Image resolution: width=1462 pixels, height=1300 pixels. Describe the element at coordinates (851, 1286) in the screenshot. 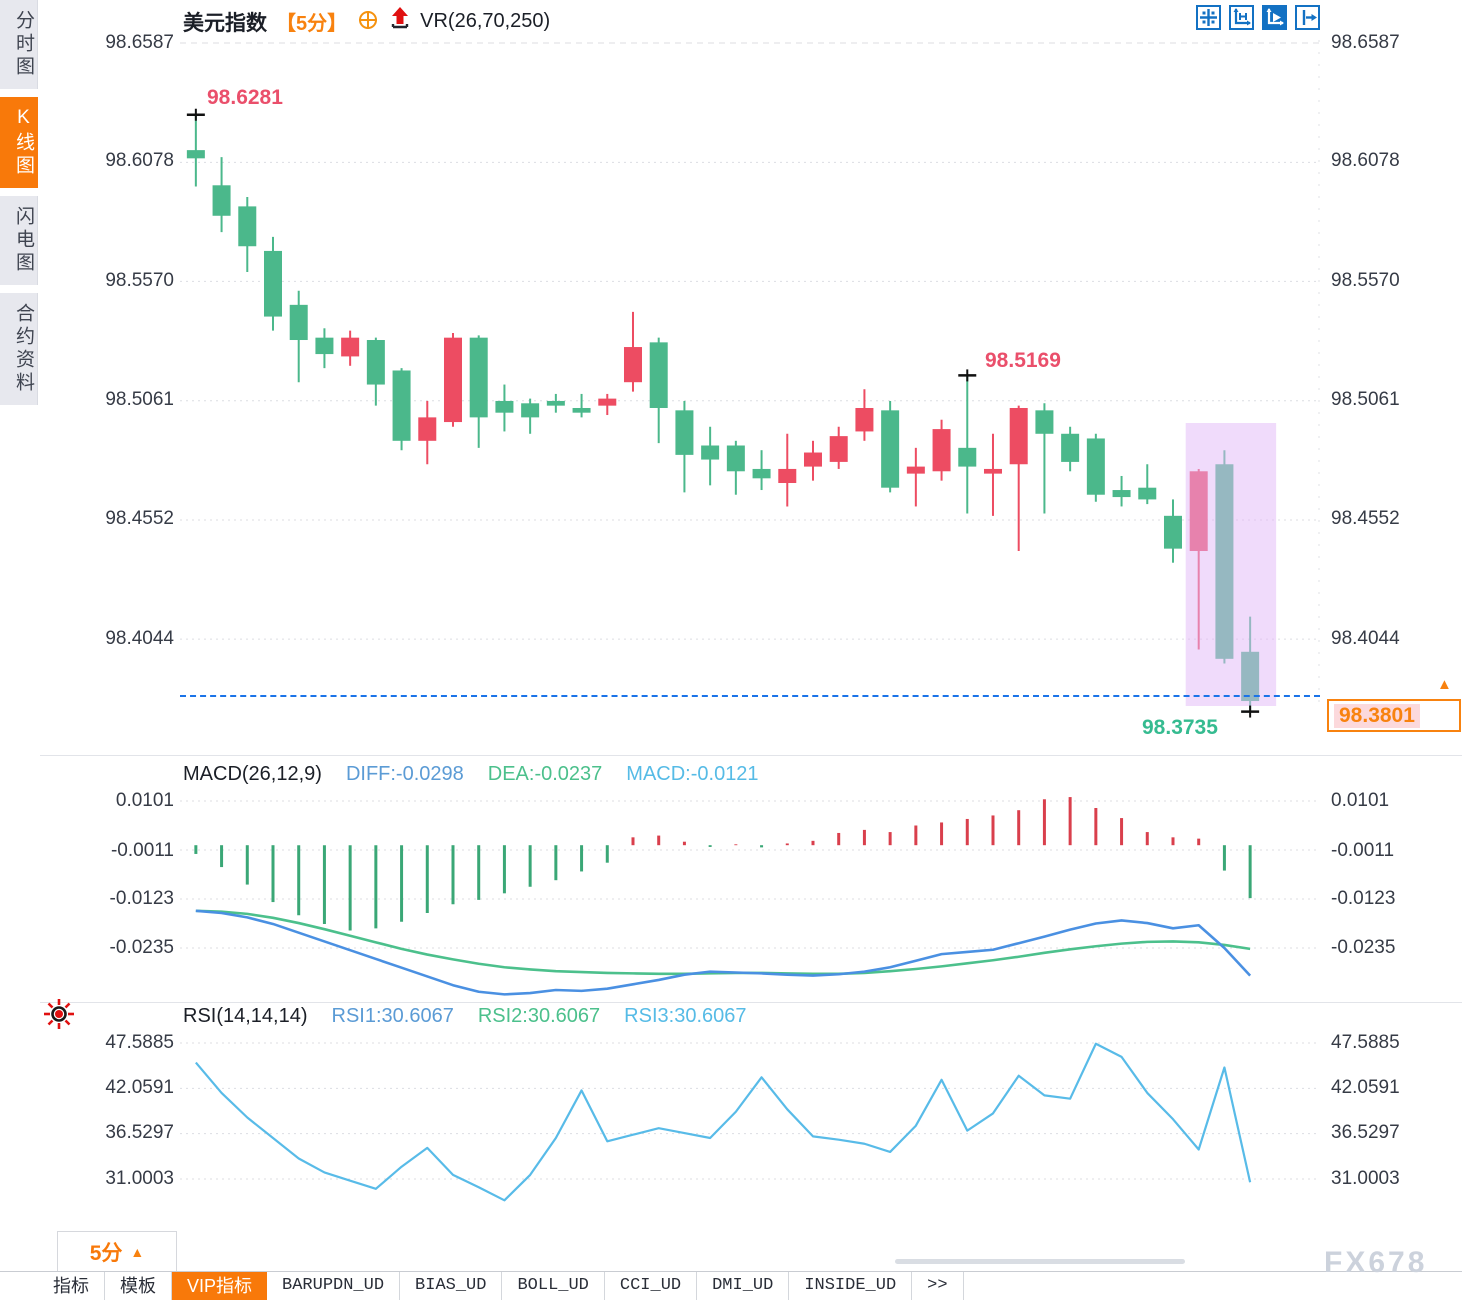

I see `footer-tab-9: INSIDE_UD` at that location.